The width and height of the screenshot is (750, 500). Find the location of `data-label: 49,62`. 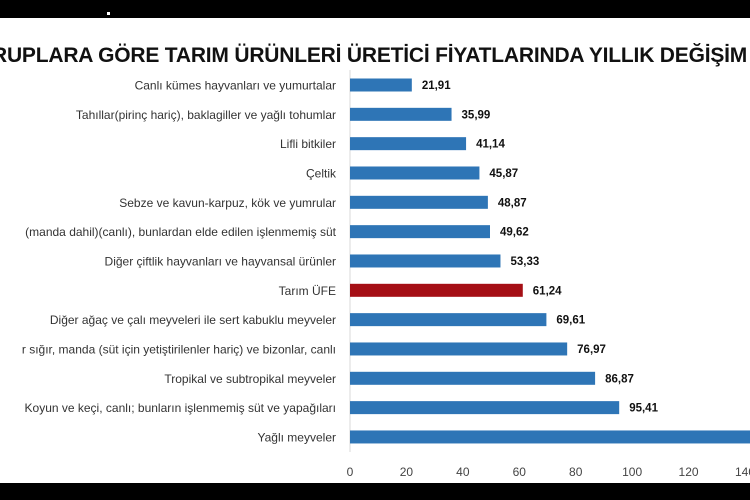

data-label: 49,62 is located at coordinates (514, 233).